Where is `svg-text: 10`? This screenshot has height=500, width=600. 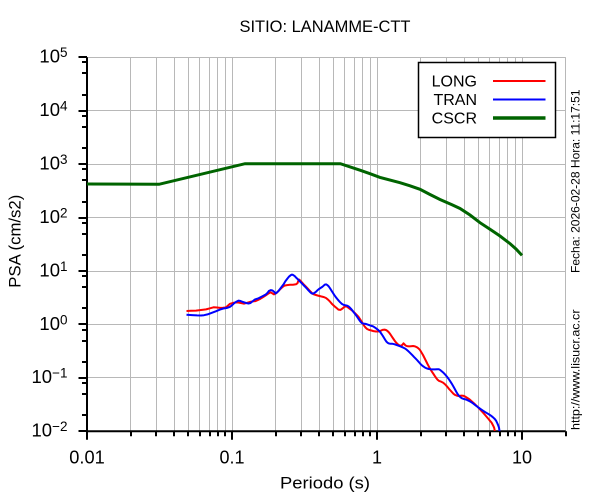
svg-text: 10 is located at coordinates (522, 458).